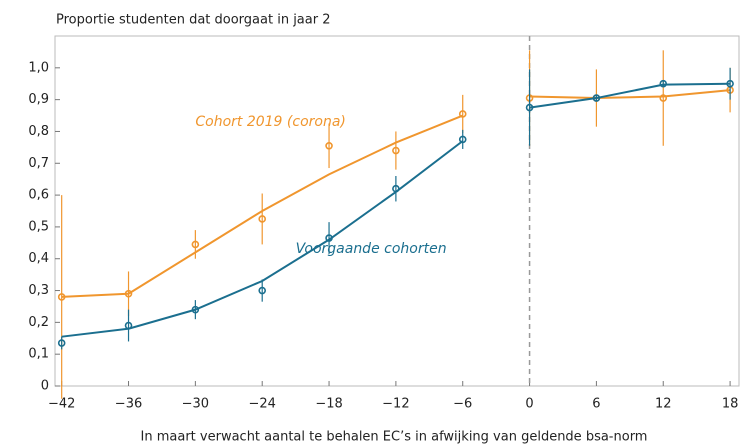 The image size is (740, 448). What do you see at coordinates (38, 322) in the screenshot?
I see `y-tick-label: 0,2` at bounding box center [38, 322].